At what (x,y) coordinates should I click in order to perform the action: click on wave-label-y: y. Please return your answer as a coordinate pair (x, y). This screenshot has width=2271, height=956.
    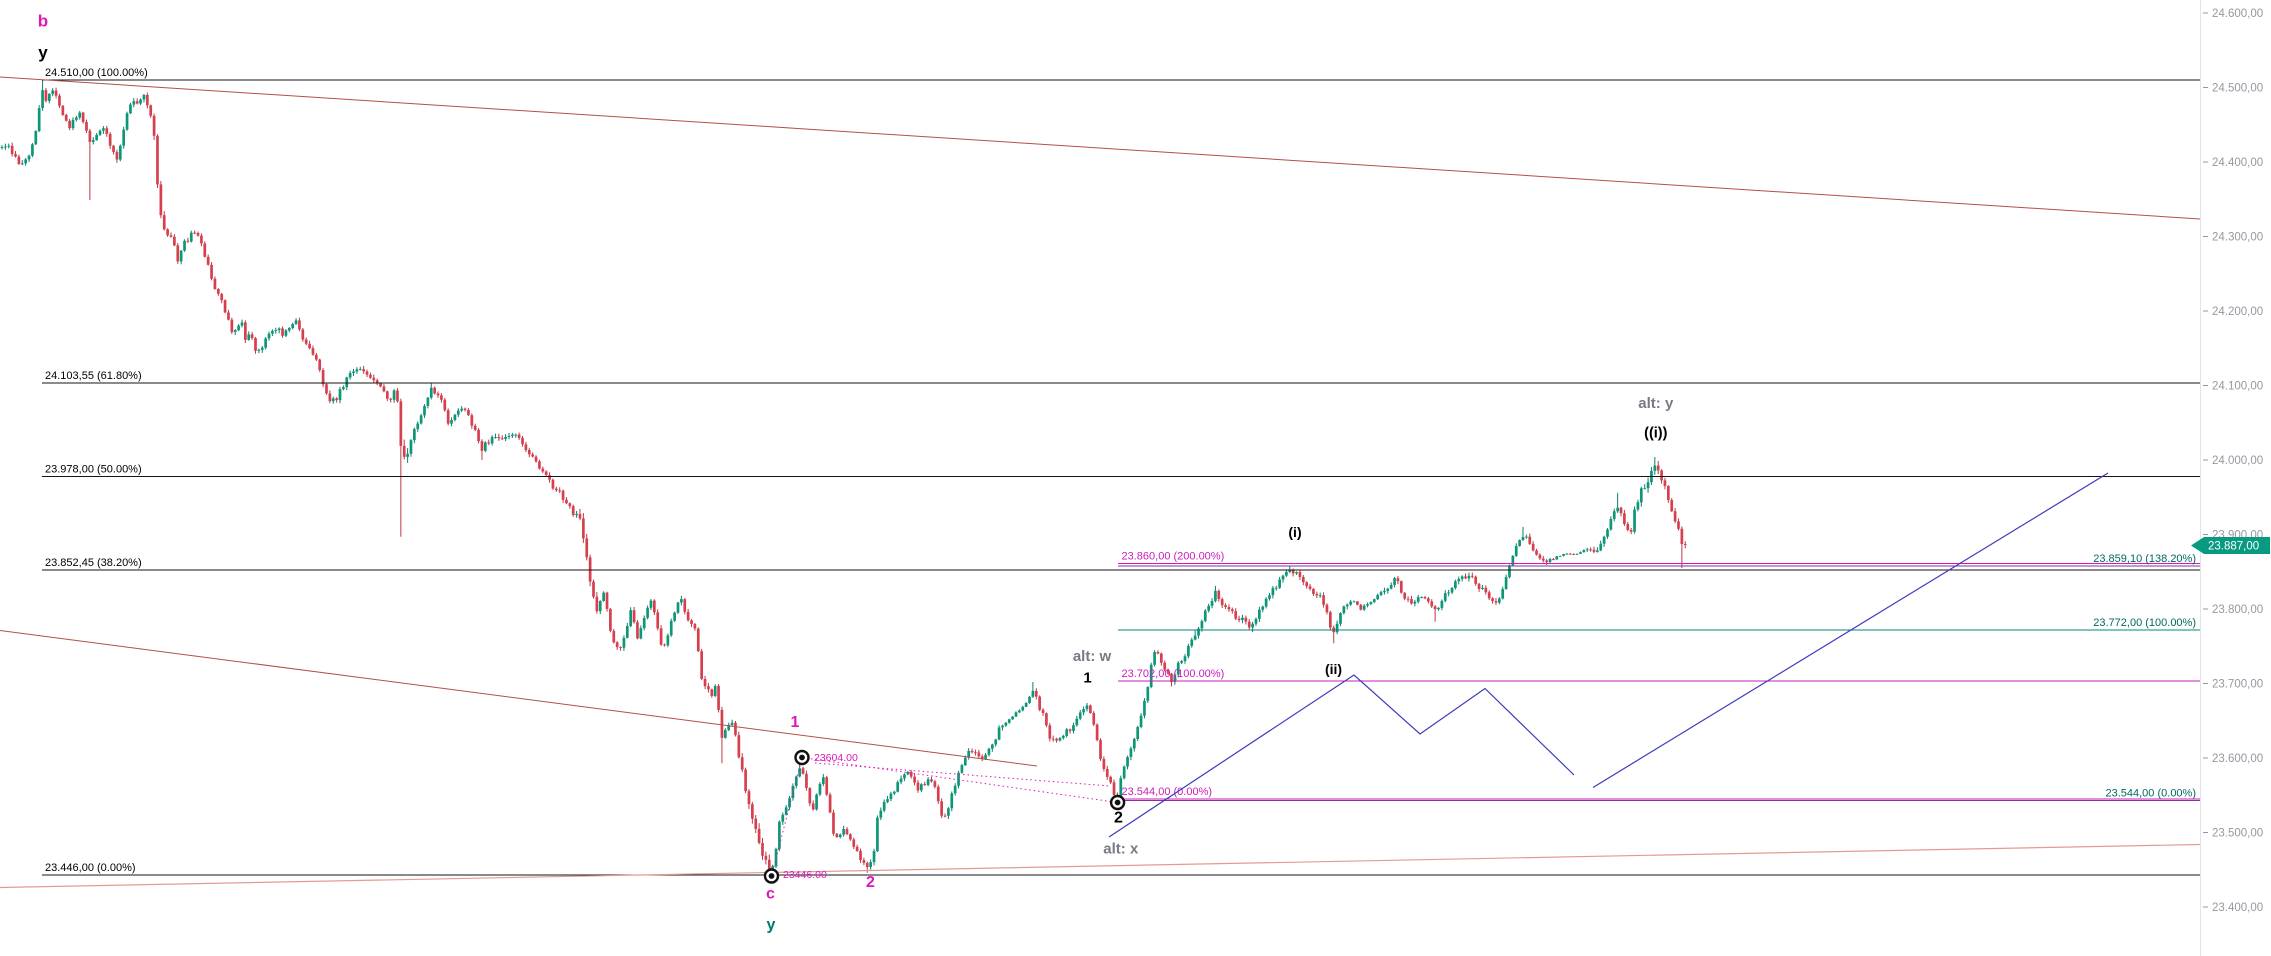
    Looking at the image, I should click on (771, 925).